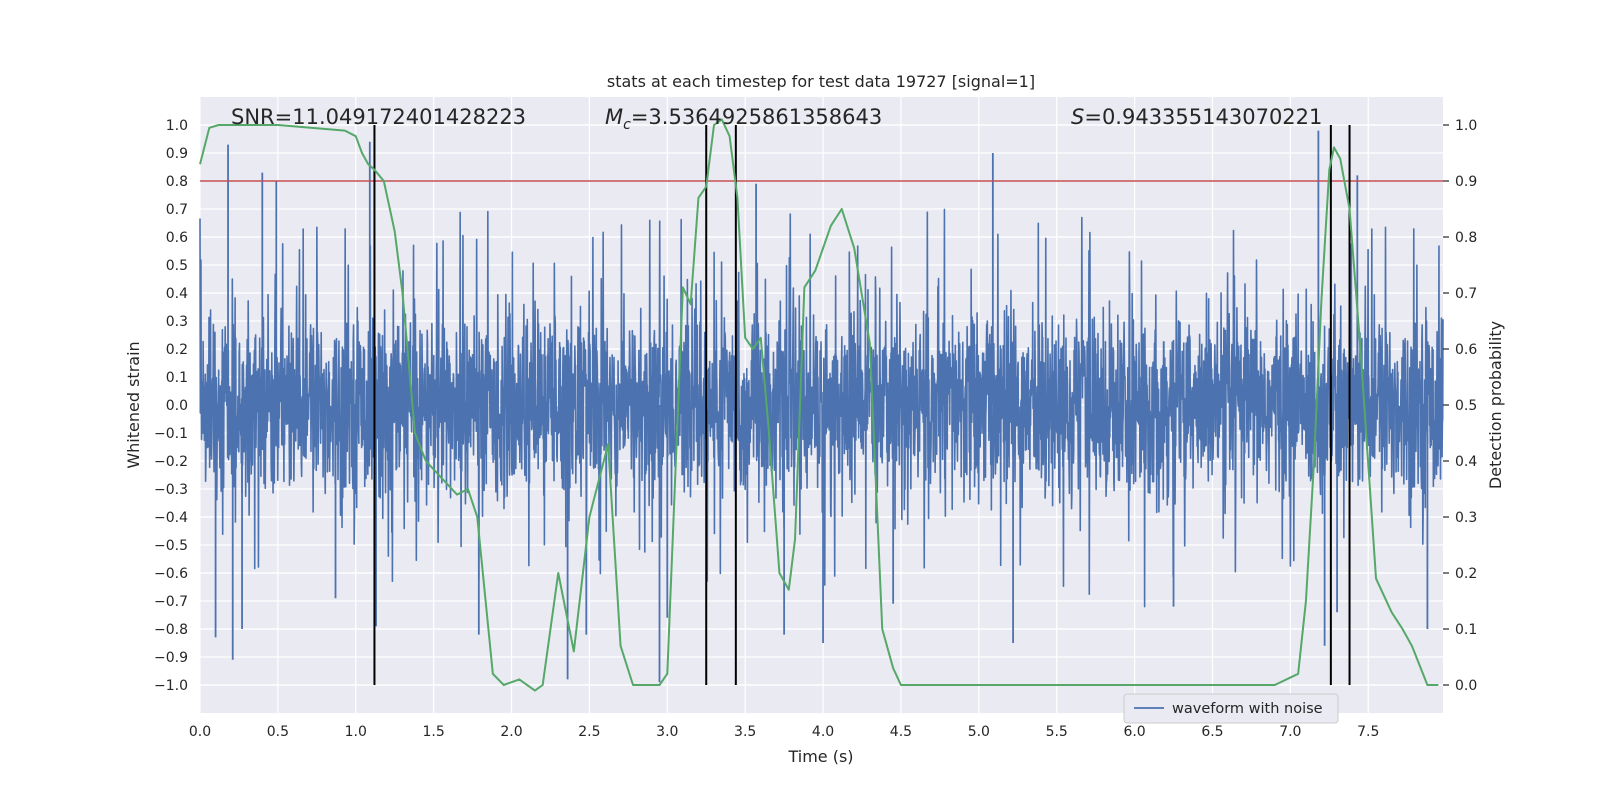  Describe the element at coordinates (1203, 117) in the screenshot. I see `s-value: =0.943355143070221` at that location.